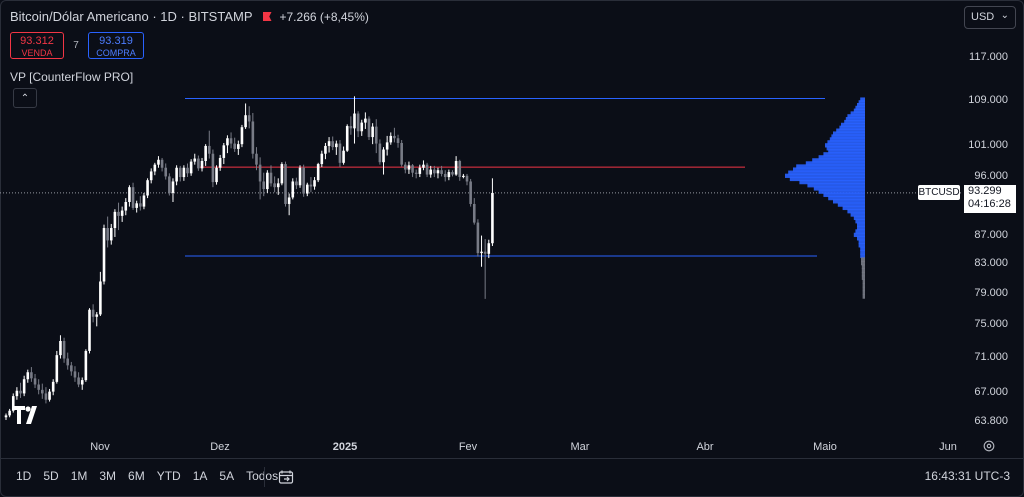 The width and height of the screenshot is (1024, 497). I want to click on gear-icon, so click(989, 446).